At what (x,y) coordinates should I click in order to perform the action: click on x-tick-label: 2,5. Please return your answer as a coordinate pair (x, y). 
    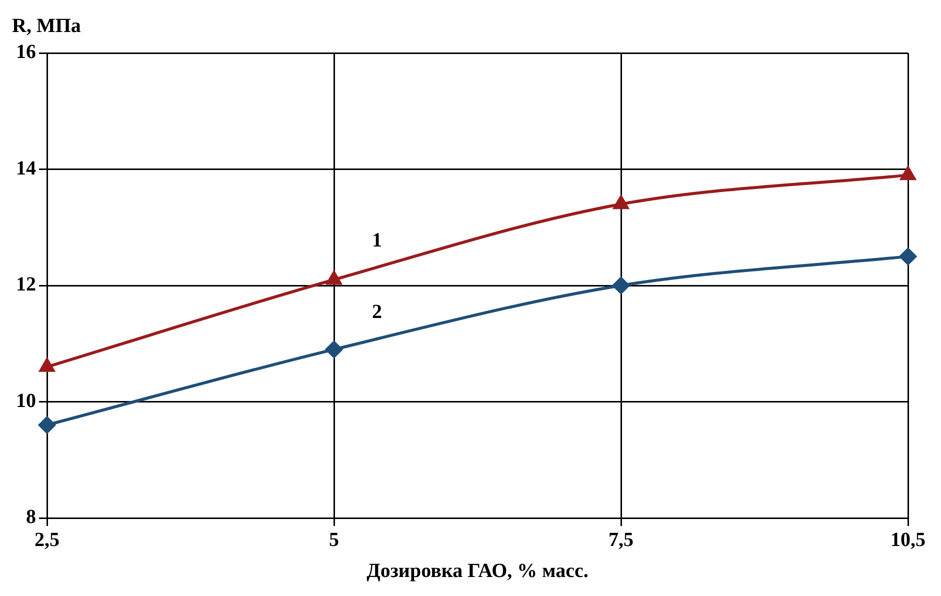
    Looking at the image, I should click on (47, 540).